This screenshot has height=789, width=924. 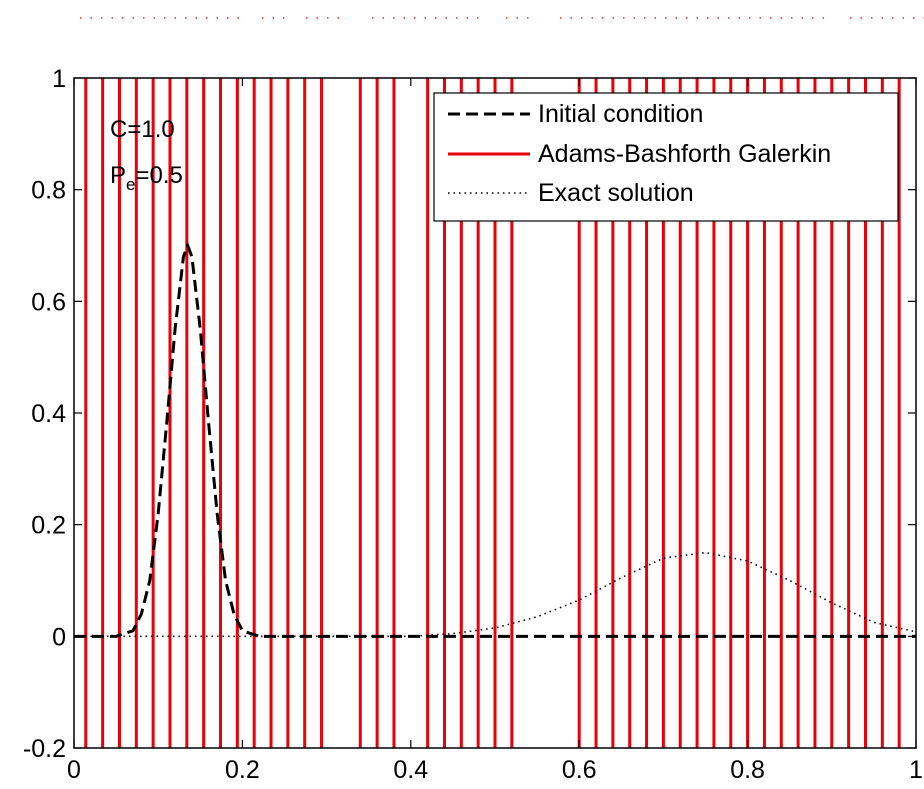 I want to click on legend-entry-exact: Exact solution, so click(x=616, y=193).